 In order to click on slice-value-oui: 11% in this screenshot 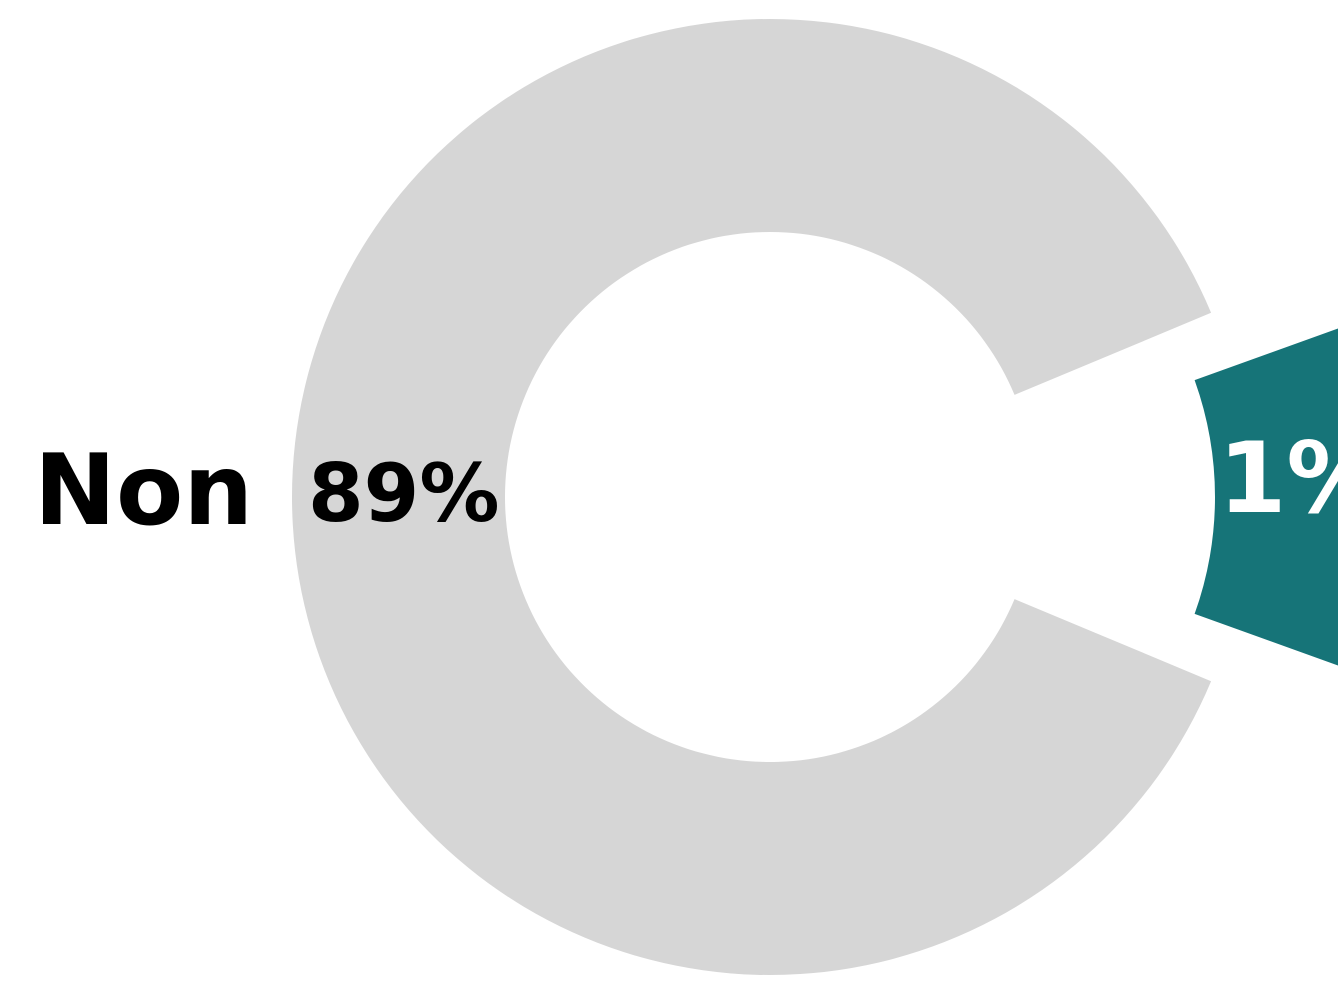, I will do `click(1244, 479)`.